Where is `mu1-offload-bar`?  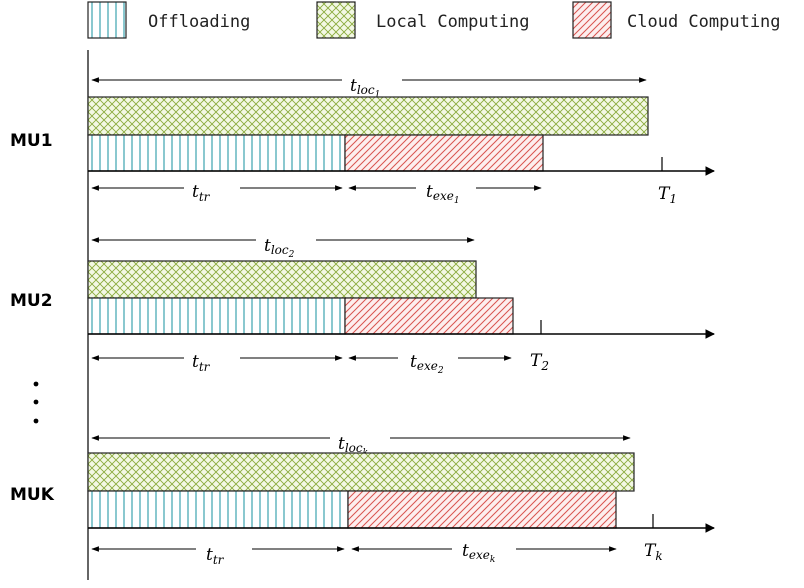 mu1-offload-bar is located at coordinates (216, 153).